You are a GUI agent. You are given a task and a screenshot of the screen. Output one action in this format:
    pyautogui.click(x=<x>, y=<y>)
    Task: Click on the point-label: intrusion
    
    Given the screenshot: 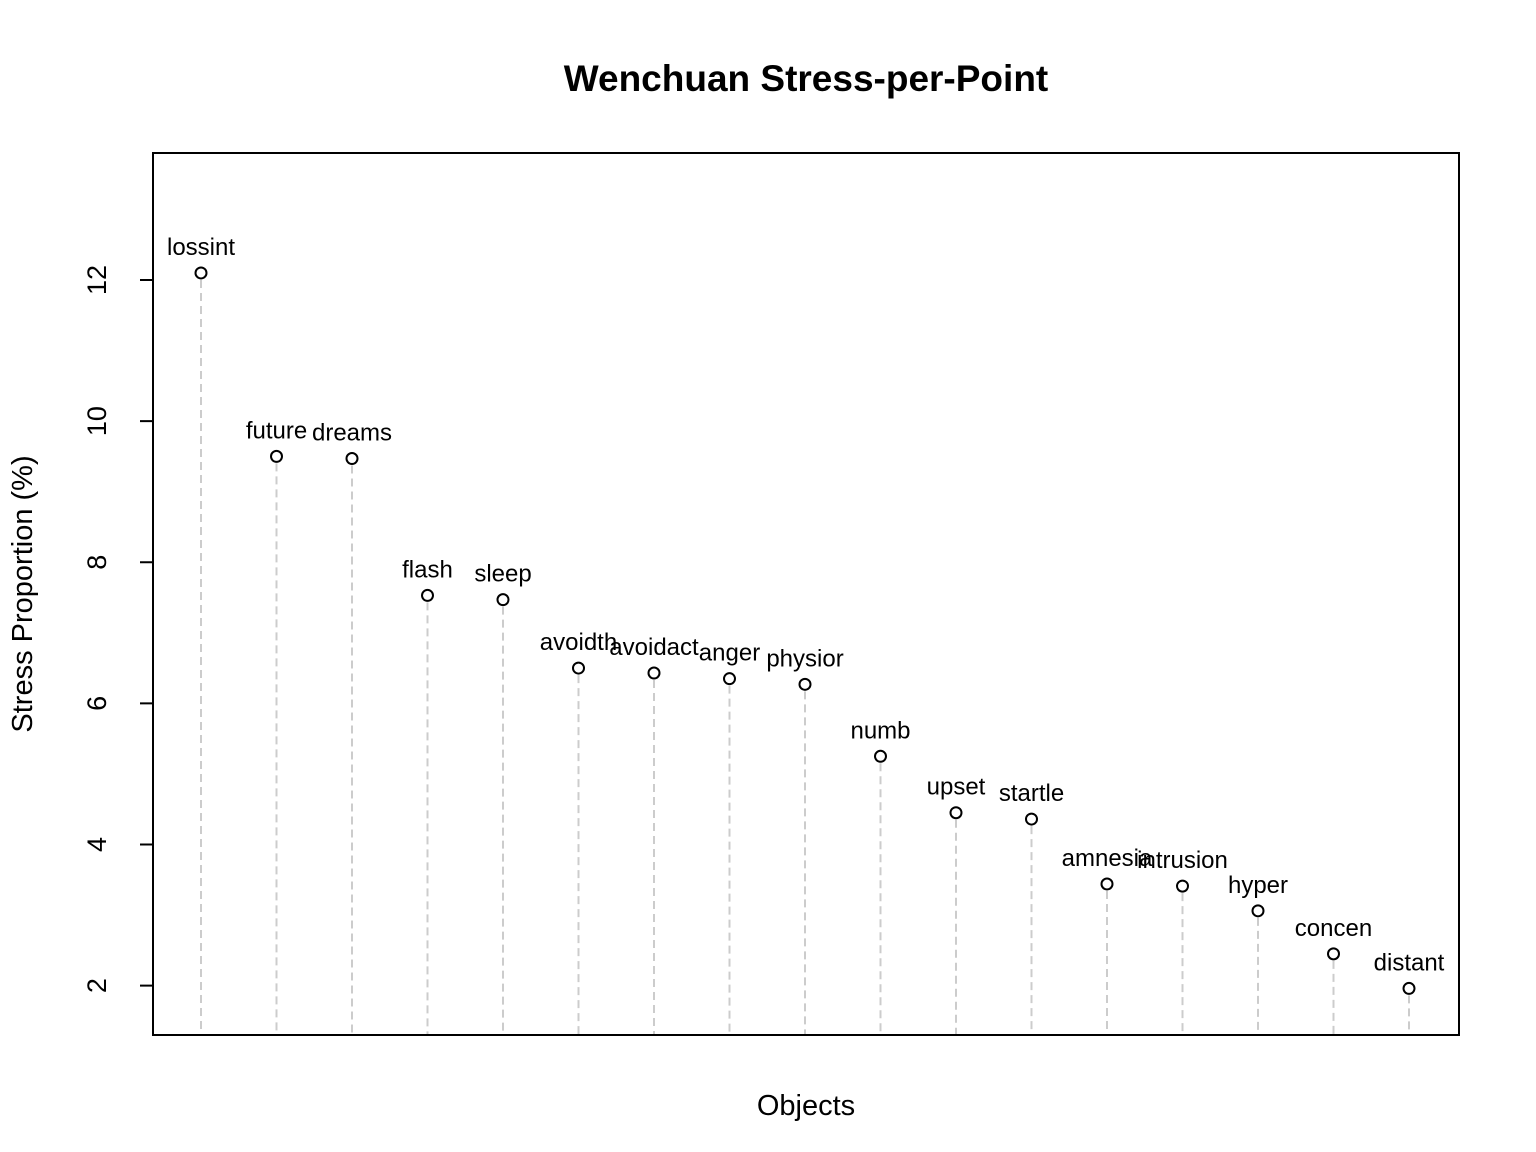 What is the action you would take?
    pyautogui.click(x=1182, y=860)
    